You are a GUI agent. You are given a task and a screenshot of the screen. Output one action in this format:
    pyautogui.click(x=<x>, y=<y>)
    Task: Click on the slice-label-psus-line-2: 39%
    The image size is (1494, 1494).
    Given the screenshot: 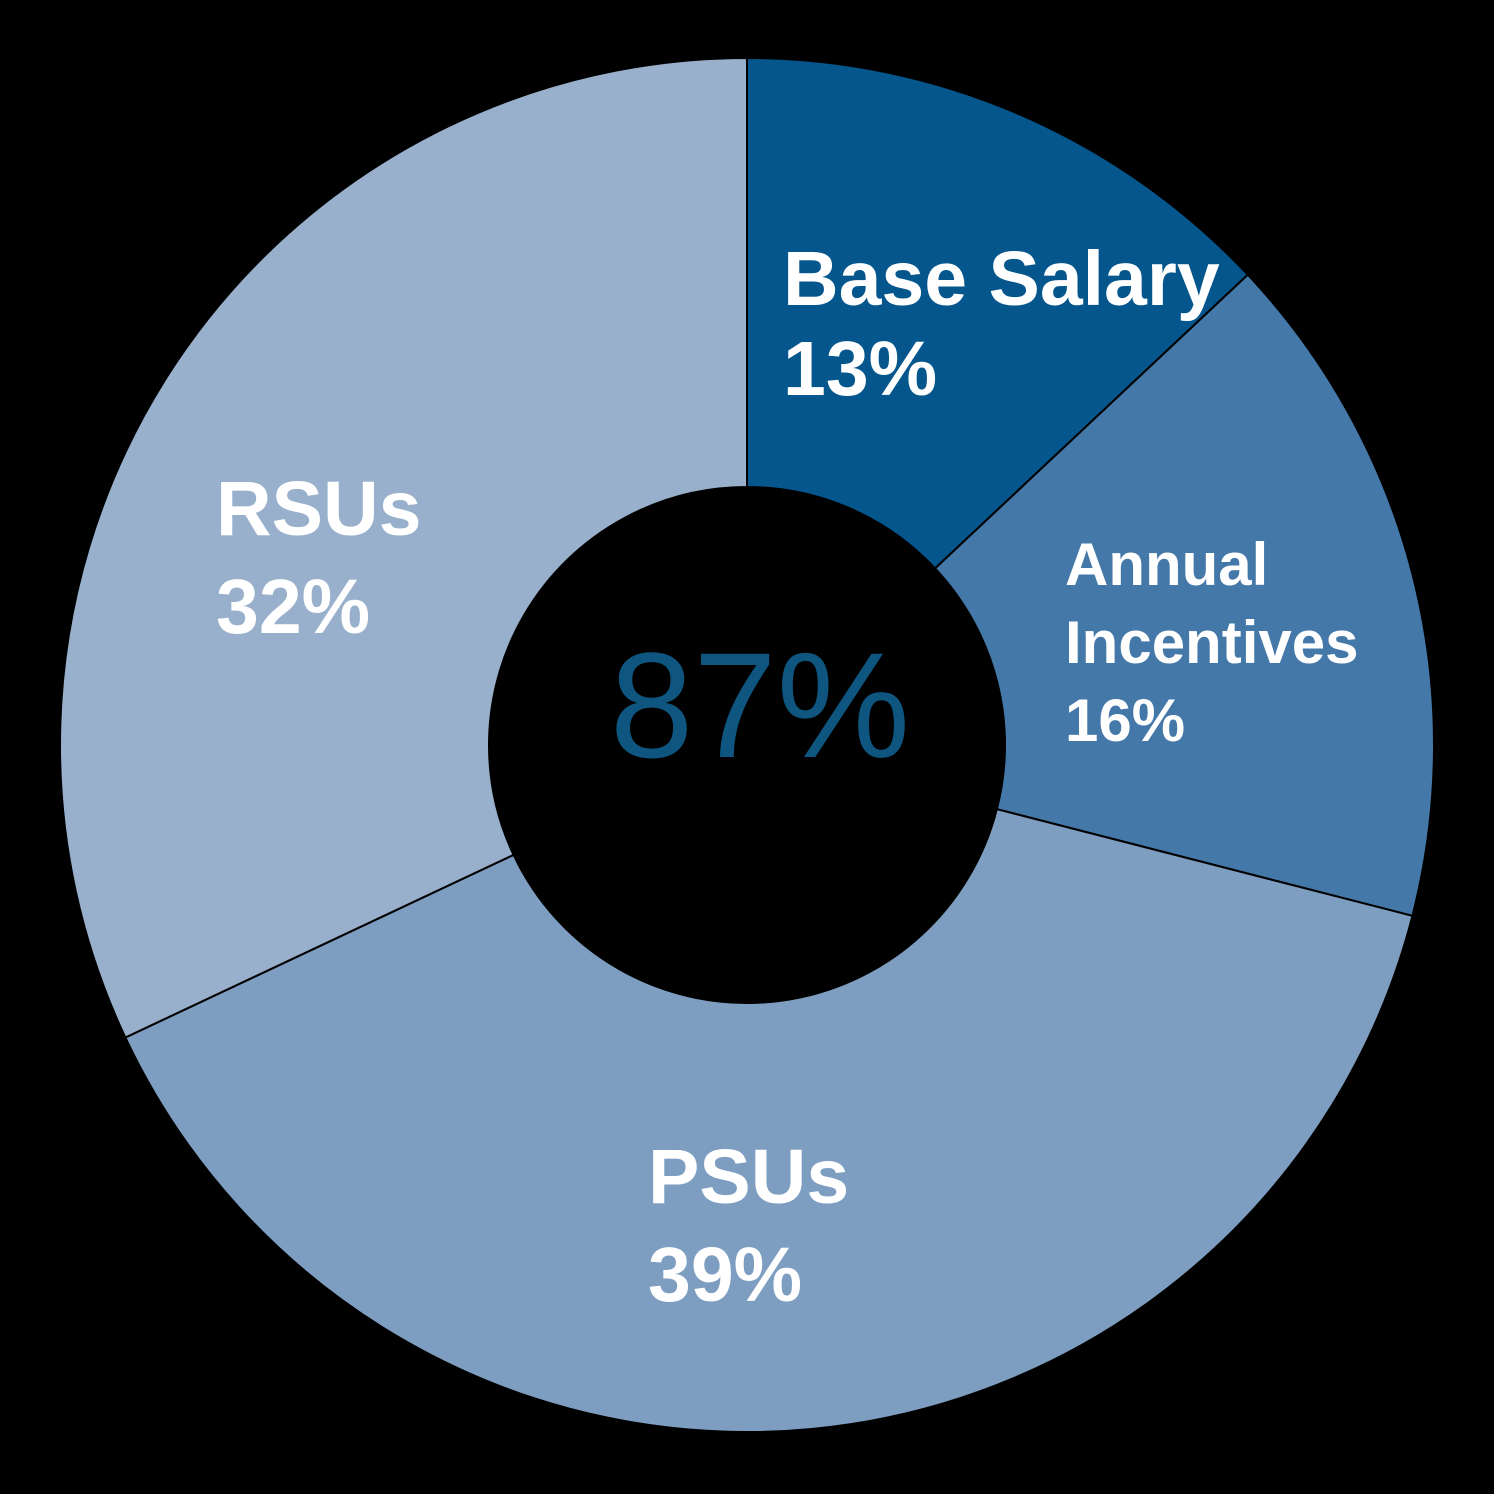 What is the action you would take?
    pyautogui.click(x=725, y=1275)
    